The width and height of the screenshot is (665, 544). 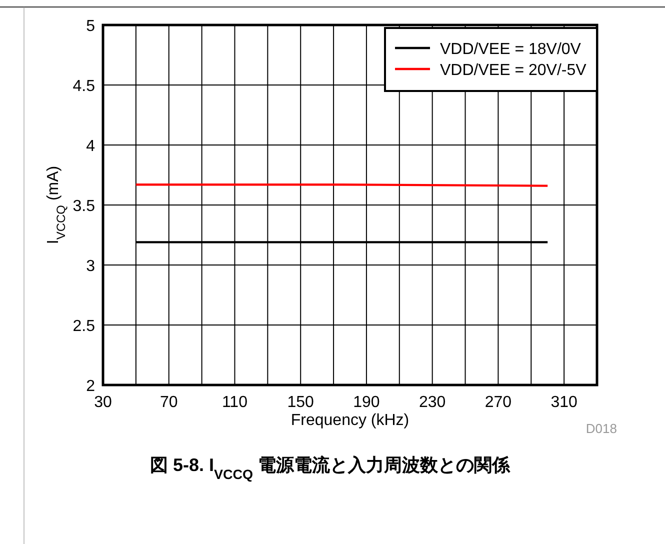 I want to click on text: 図 5-8. I$_{VCCQ}$ 電源電流と入力周波数との関係, so click(x=331, y=468).